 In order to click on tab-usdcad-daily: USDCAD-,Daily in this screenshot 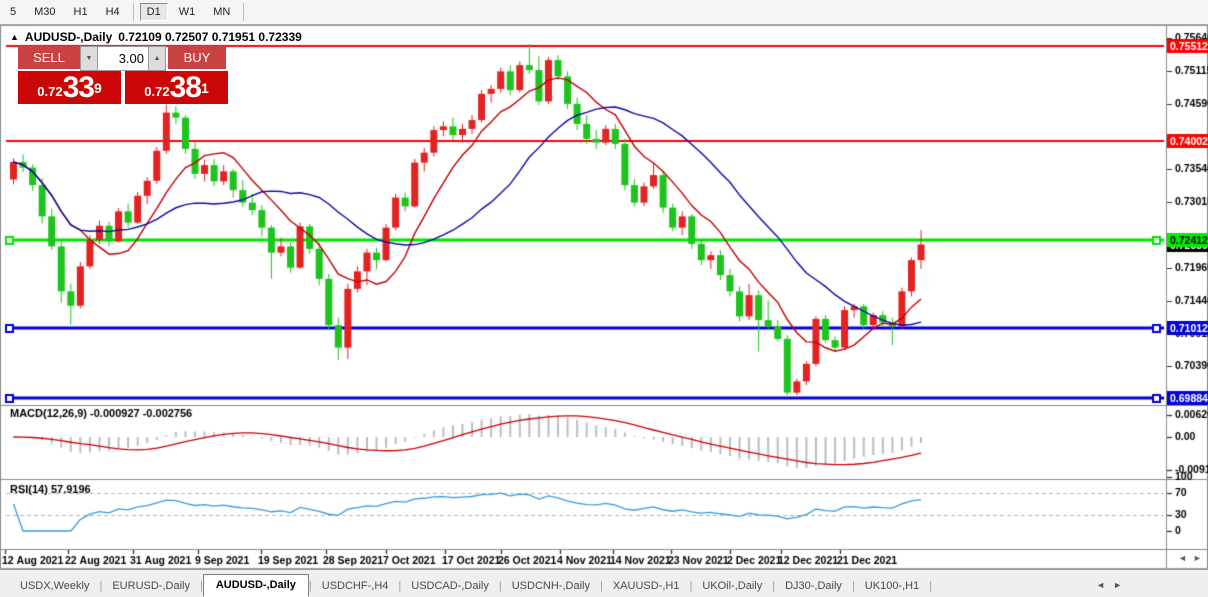, I will do `click(450, 586)`.